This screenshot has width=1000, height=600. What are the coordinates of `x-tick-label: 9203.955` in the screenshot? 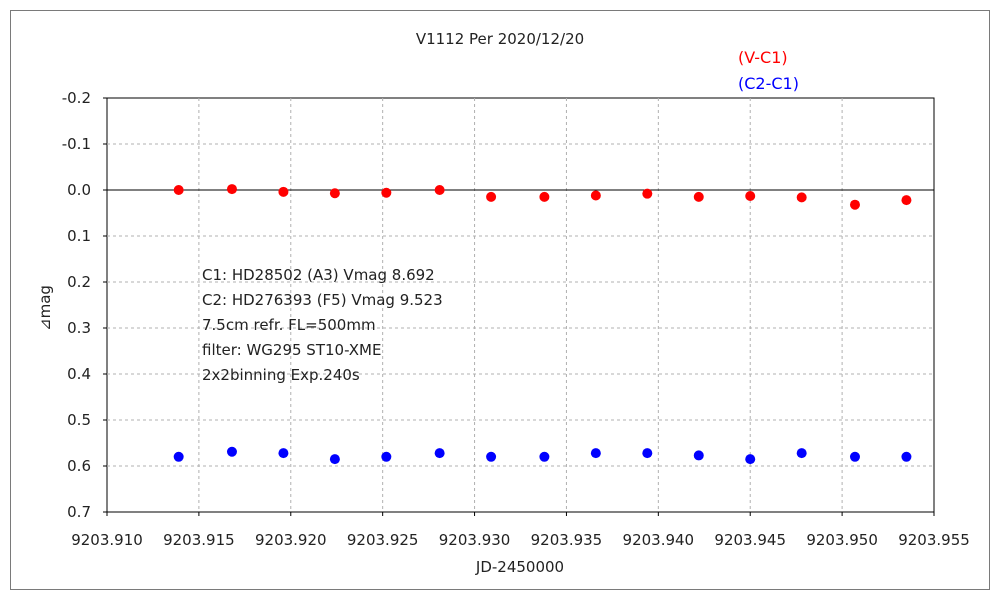 It's located at (934, 540).